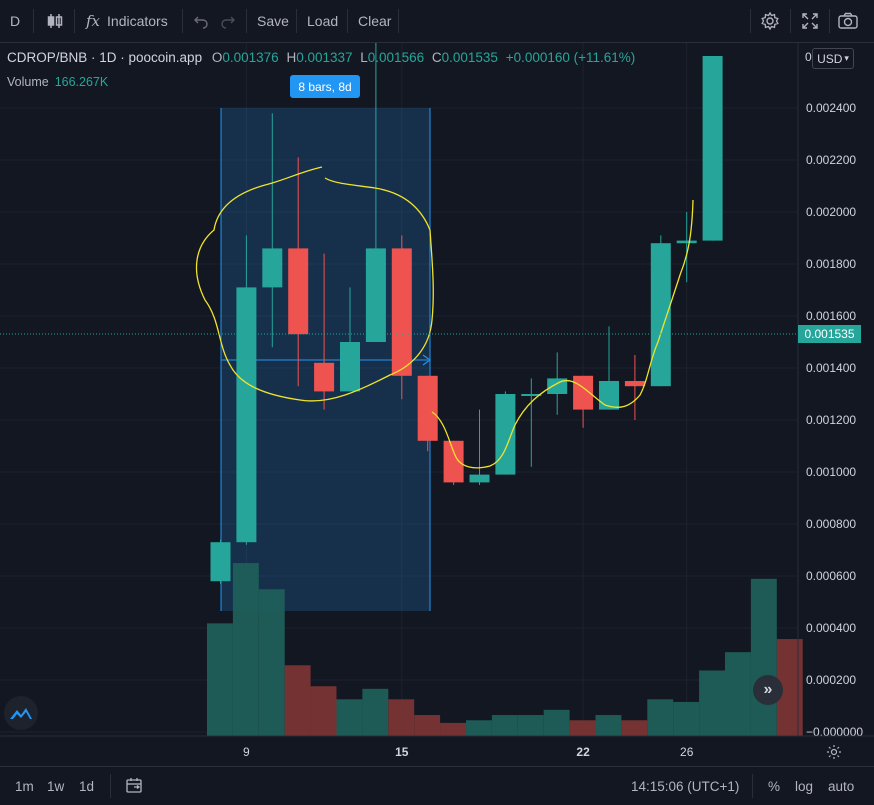  Describe the element at coordinates (273, 21) in the screenshot. I see `save-button: Save` at that location.